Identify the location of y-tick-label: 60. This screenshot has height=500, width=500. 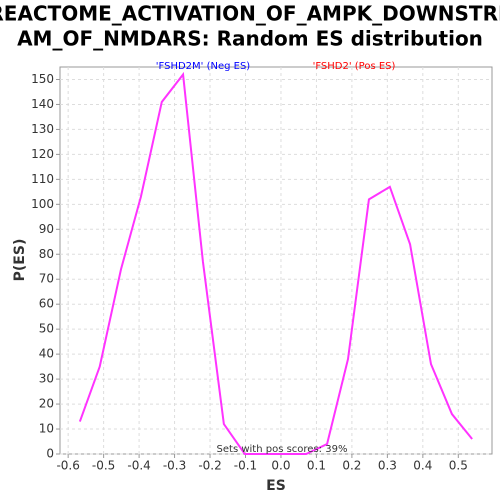
(46, 304).